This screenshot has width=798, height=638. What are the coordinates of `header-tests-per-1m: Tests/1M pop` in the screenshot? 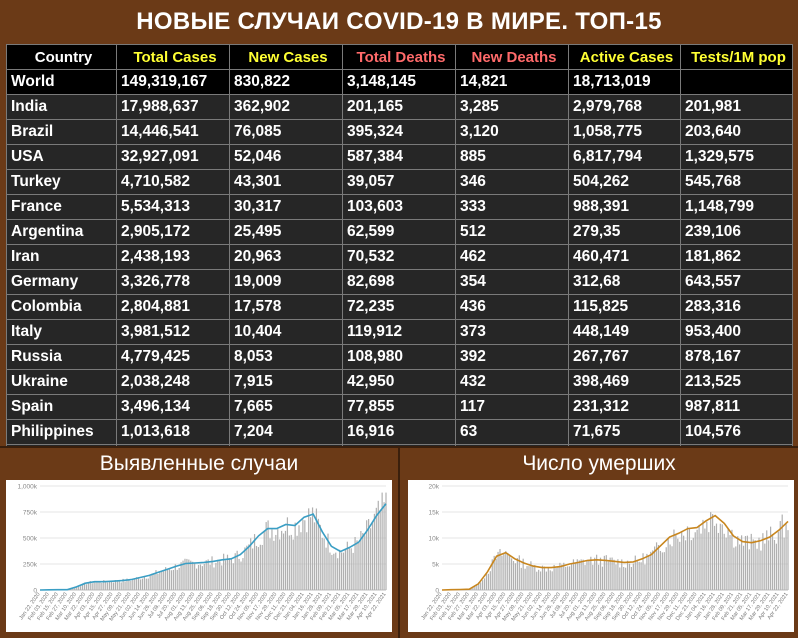 It's located at (736, 57).